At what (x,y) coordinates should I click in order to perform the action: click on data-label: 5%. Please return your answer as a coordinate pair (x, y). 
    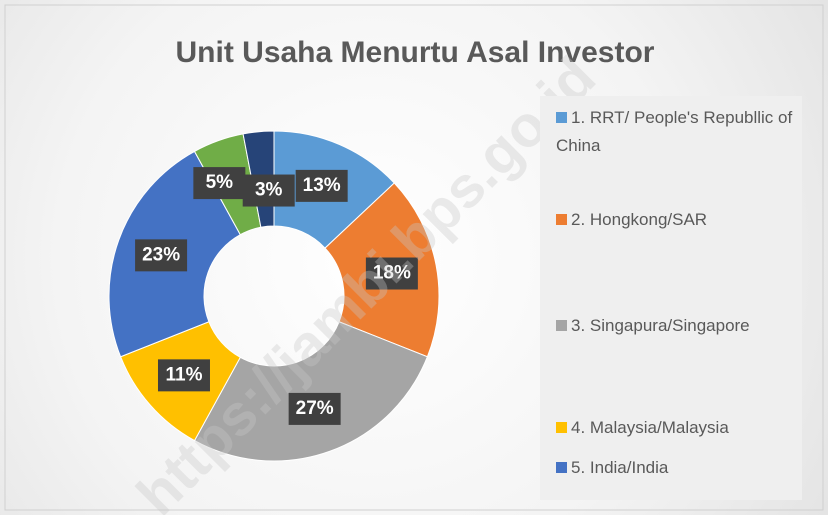
    Looking at the image, I should click on (220, 182).